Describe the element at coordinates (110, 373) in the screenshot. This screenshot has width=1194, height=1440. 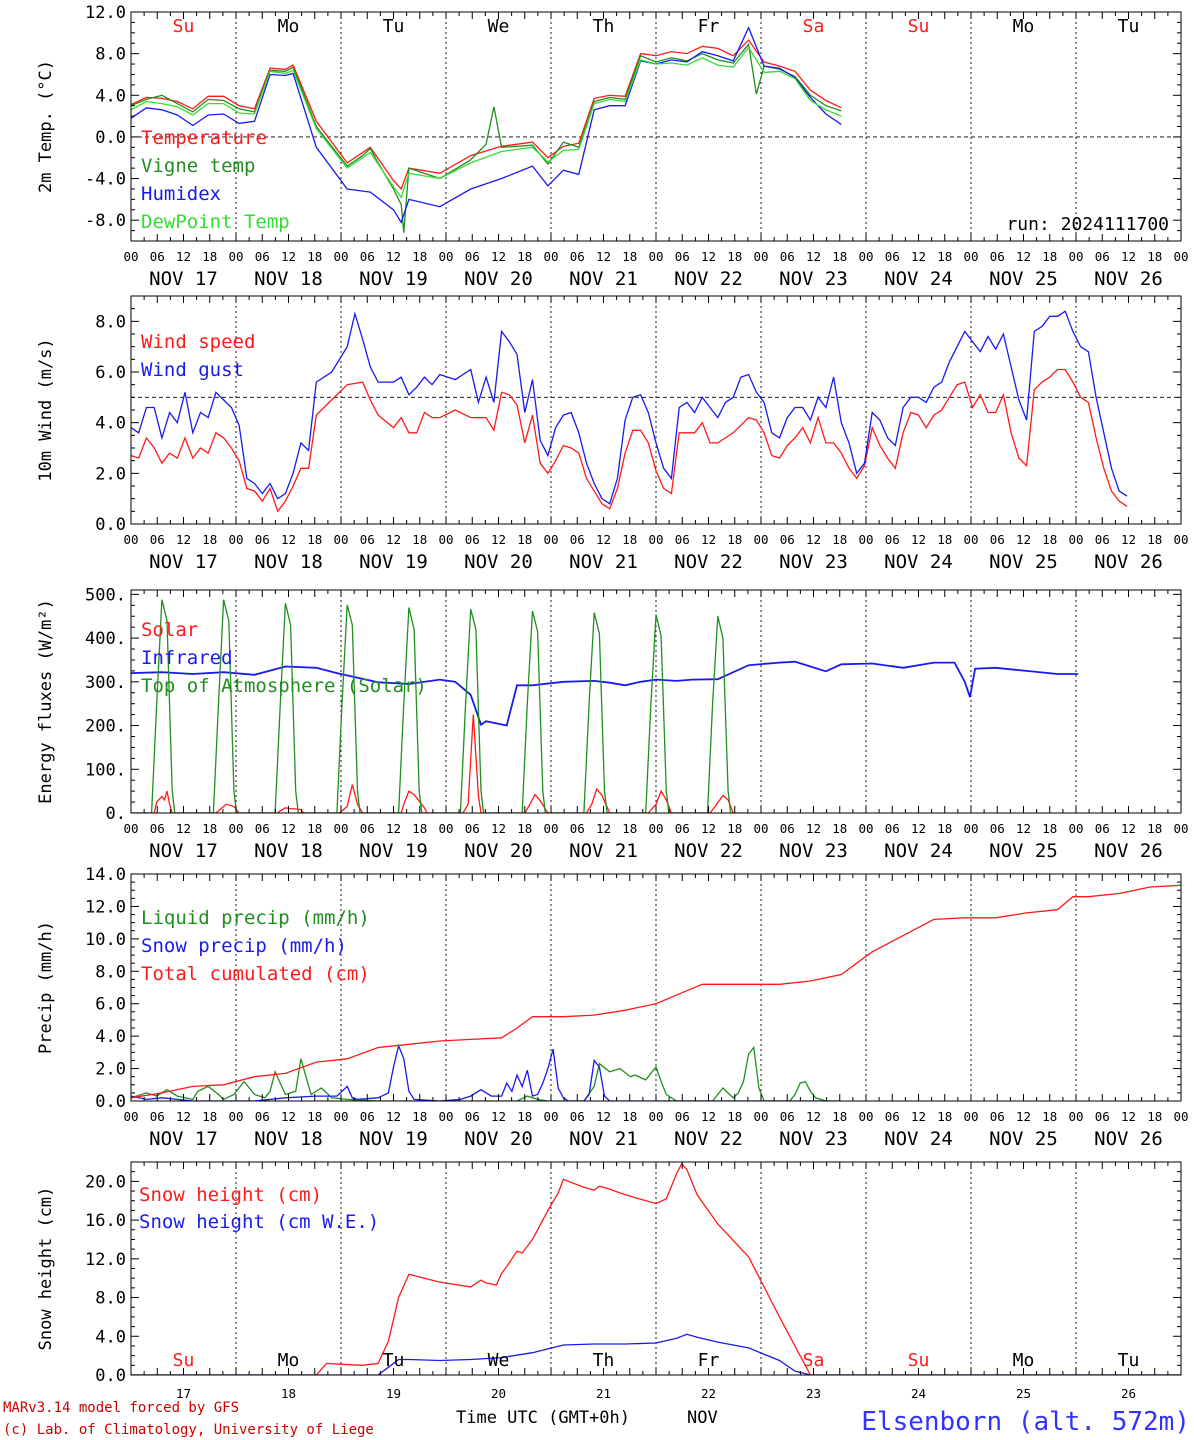
I see `y-tick-label: 6.0` at that location.